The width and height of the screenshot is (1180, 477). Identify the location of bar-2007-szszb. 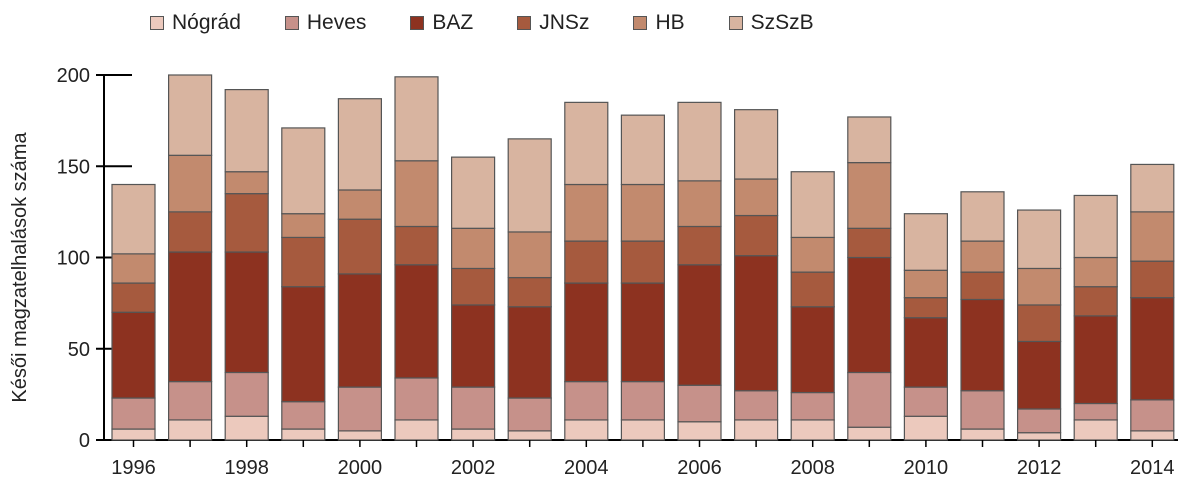
(756, 144).